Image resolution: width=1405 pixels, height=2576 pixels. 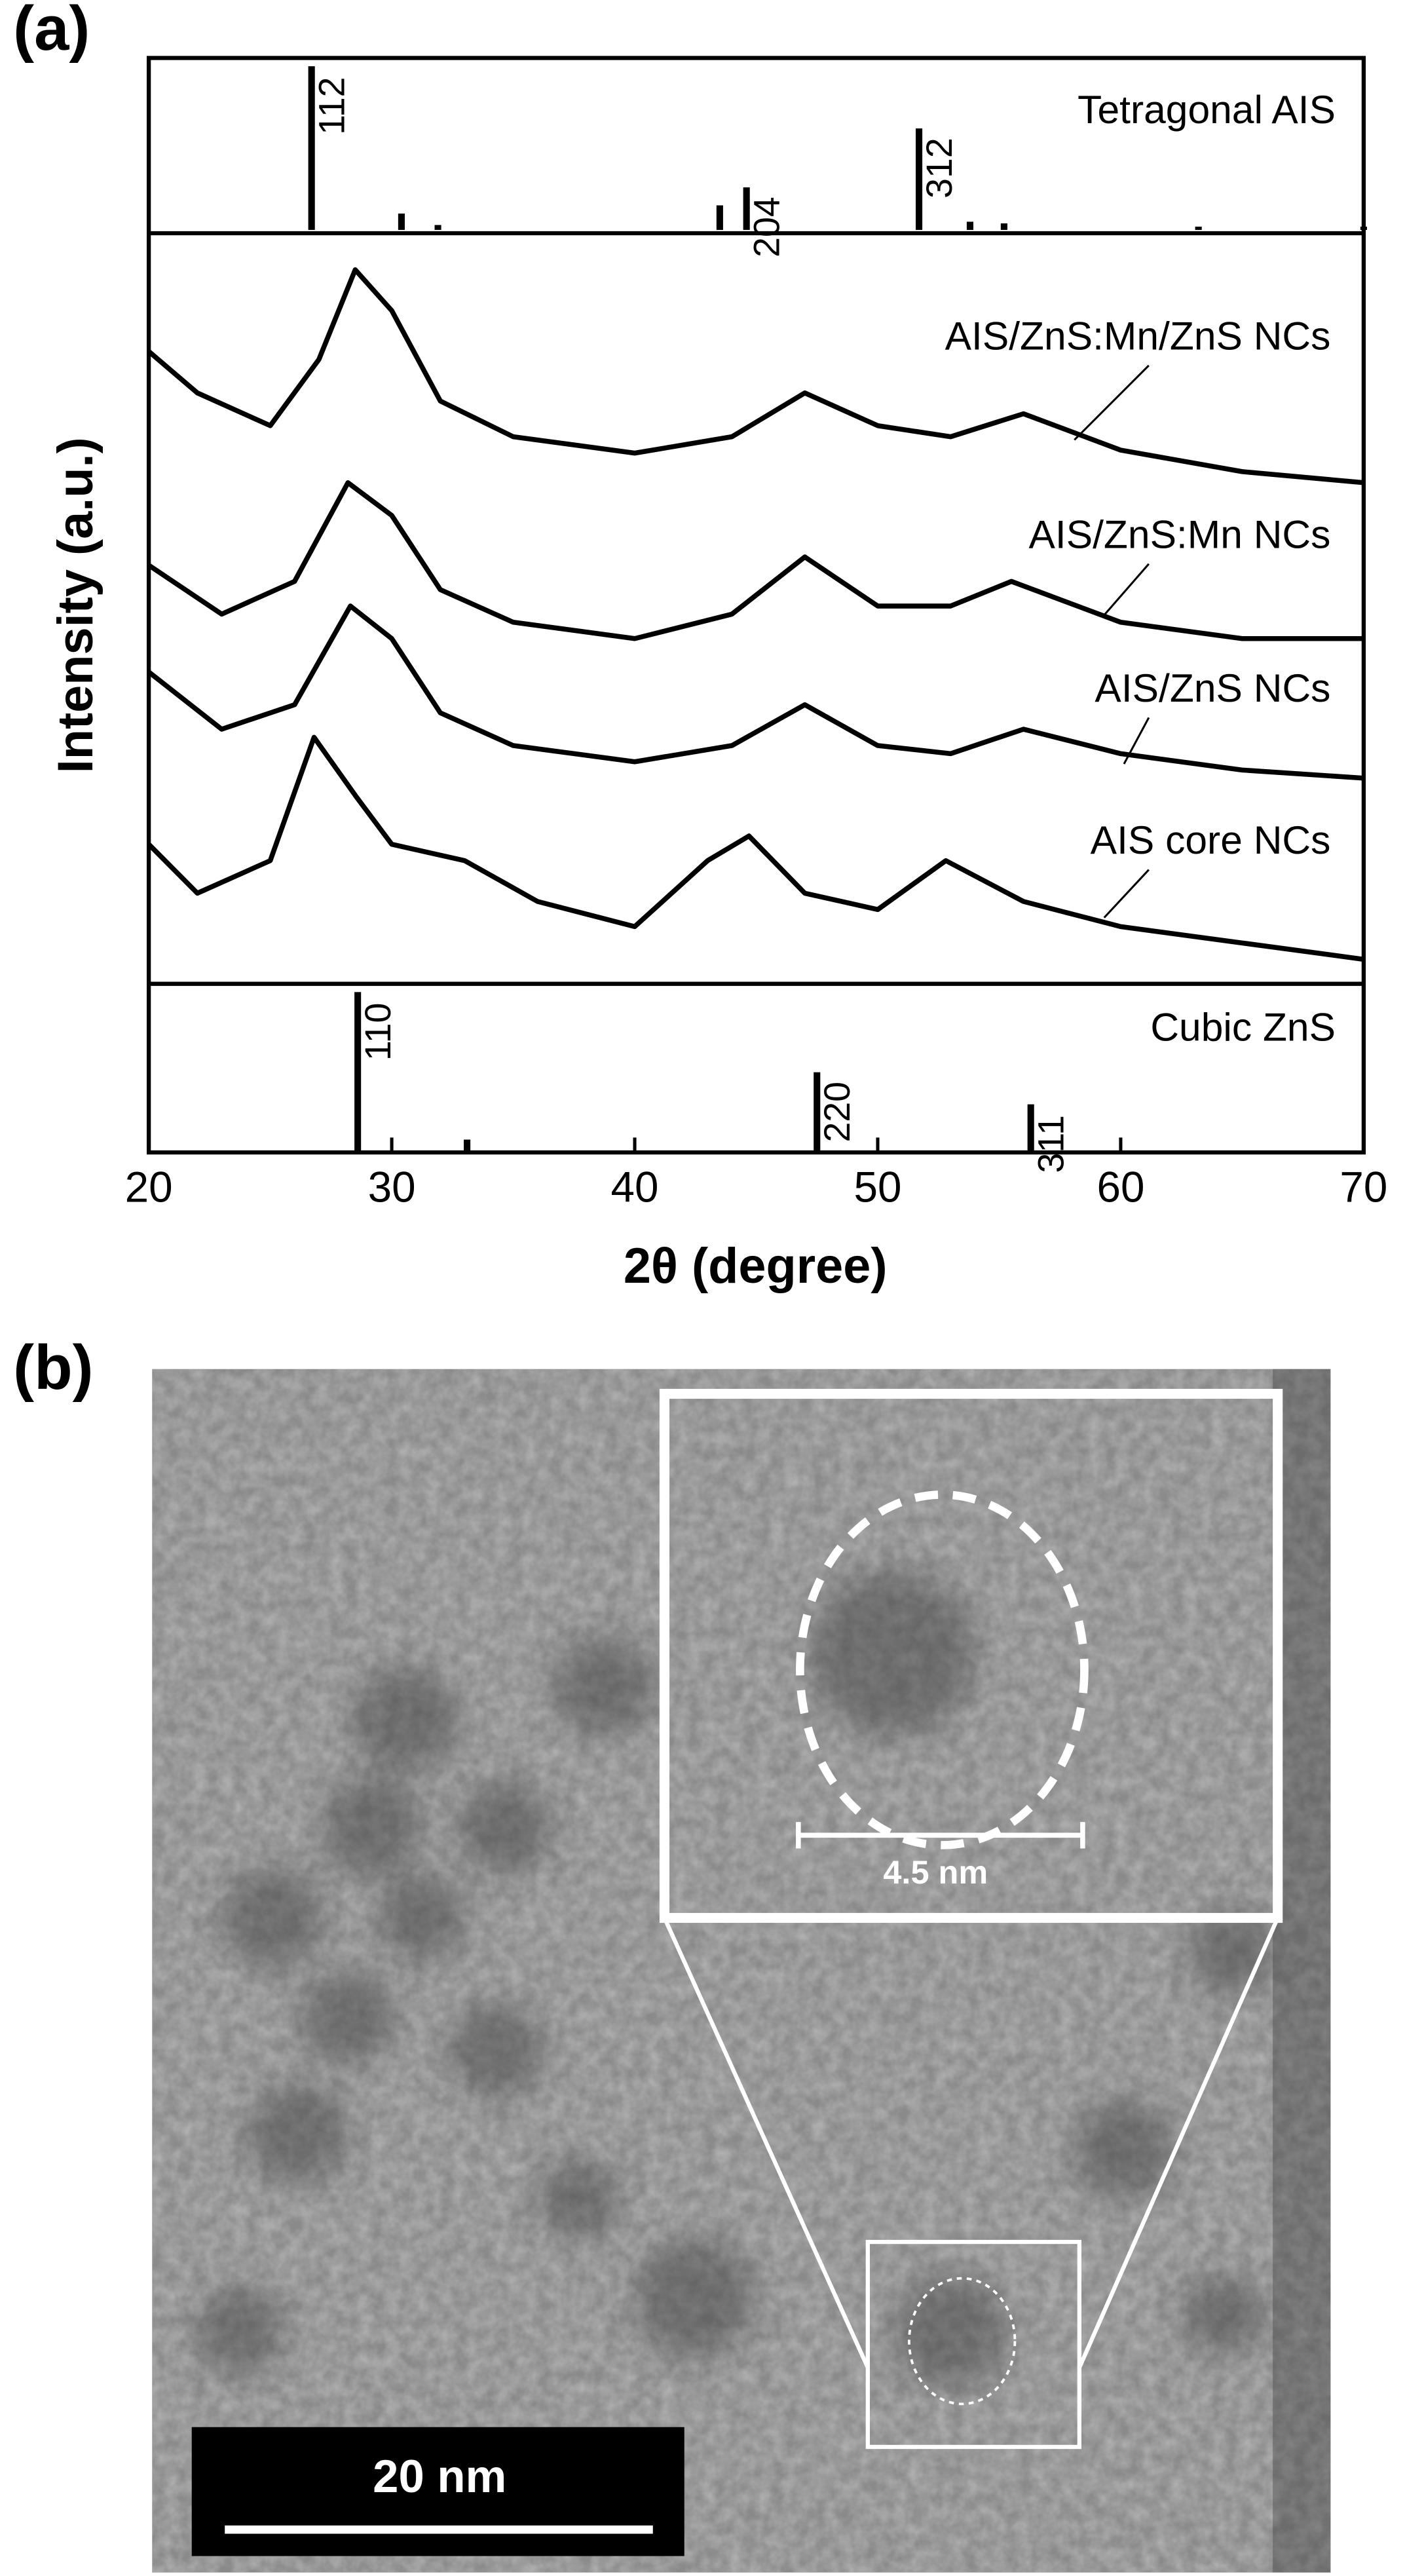 What do you see at coordinates (51, 32) in the screenshot?
I see `panel-label: (a)` at bounding box center [51, 32].